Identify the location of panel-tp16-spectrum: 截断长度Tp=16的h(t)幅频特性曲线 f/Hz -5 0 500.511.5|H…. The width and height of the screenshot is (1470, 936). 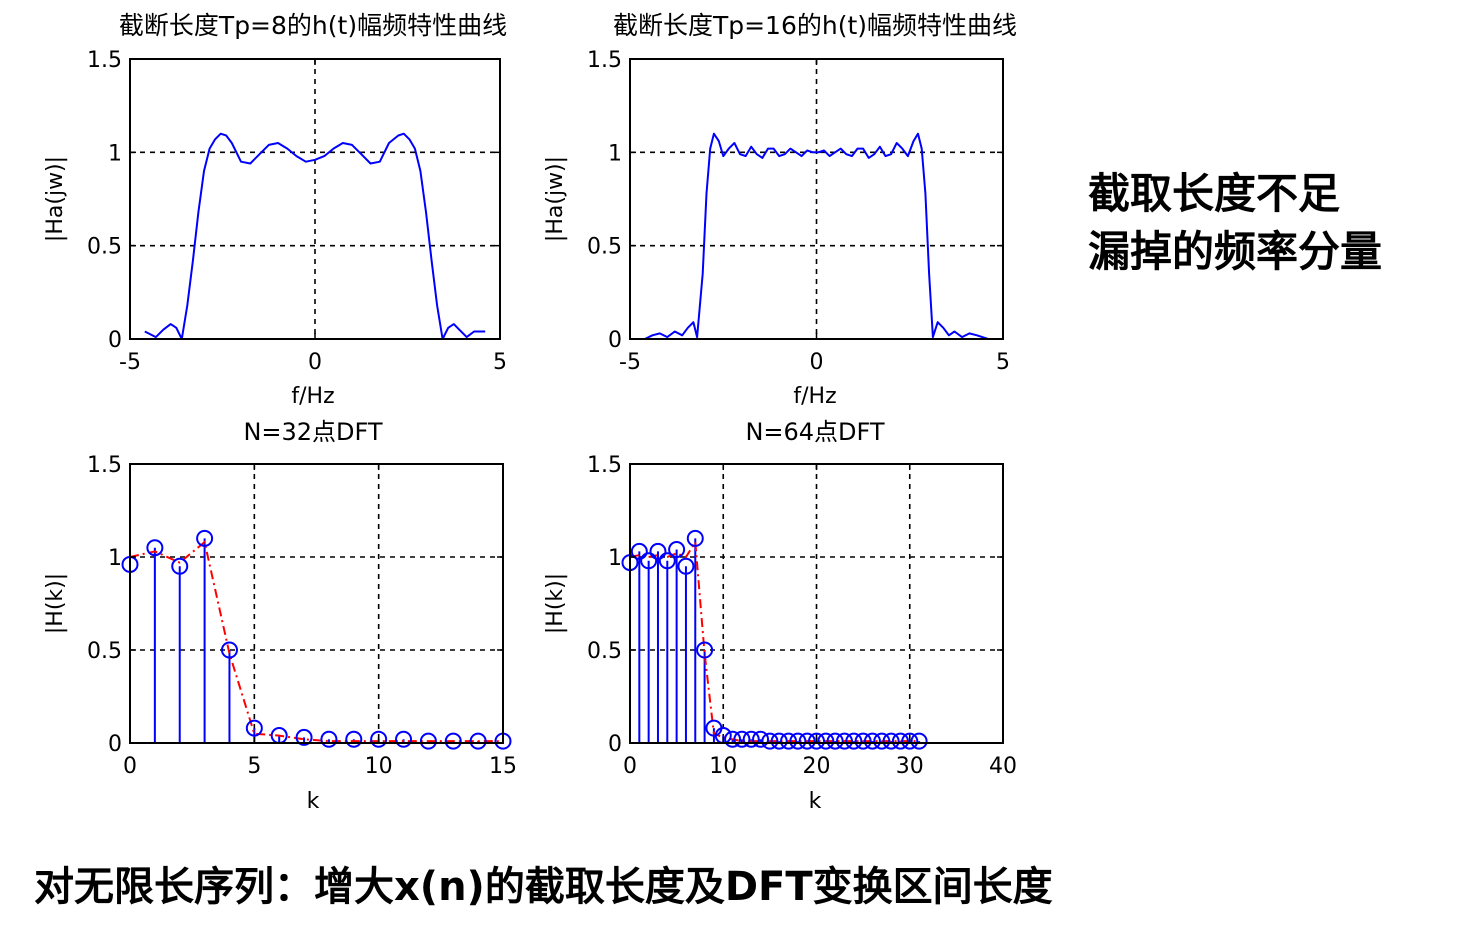
(780, 210).